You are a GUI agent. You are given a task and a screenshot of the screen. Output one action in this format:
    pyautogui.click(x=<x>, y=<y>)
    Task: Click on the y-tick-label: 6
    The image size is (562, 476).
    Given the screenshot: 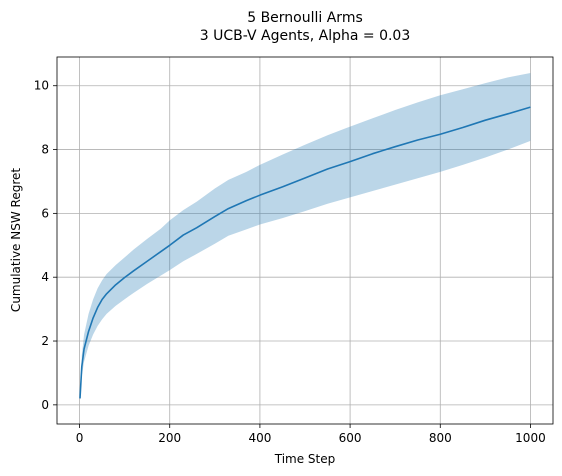 What is the action you would take?
    pyautogui.click(x=45, y=213)
    